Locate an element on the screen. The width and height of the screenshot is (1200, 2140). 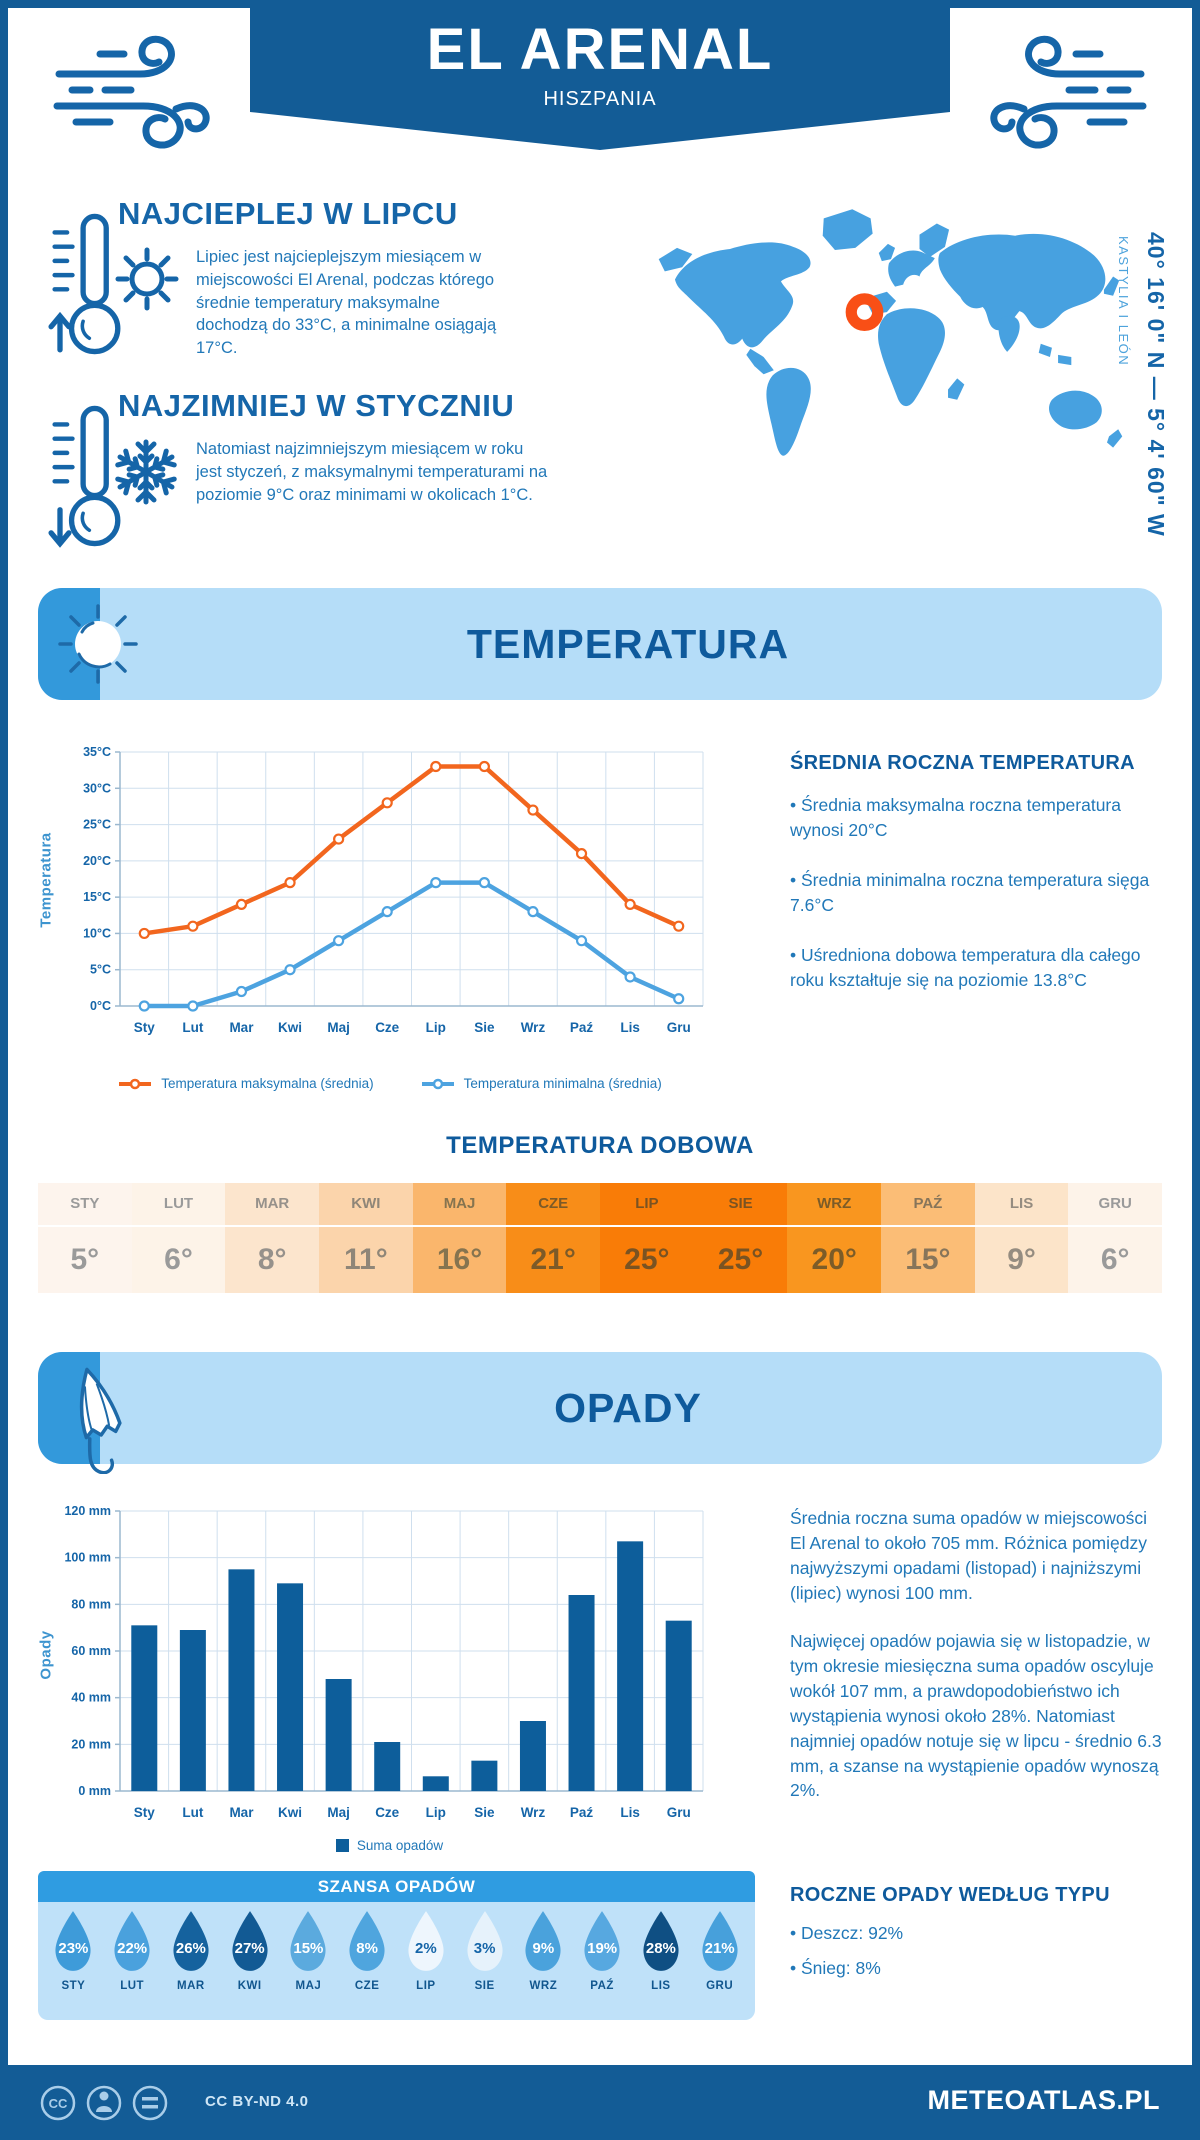
svg-text: Maj is located at coordinates (338, 1812).